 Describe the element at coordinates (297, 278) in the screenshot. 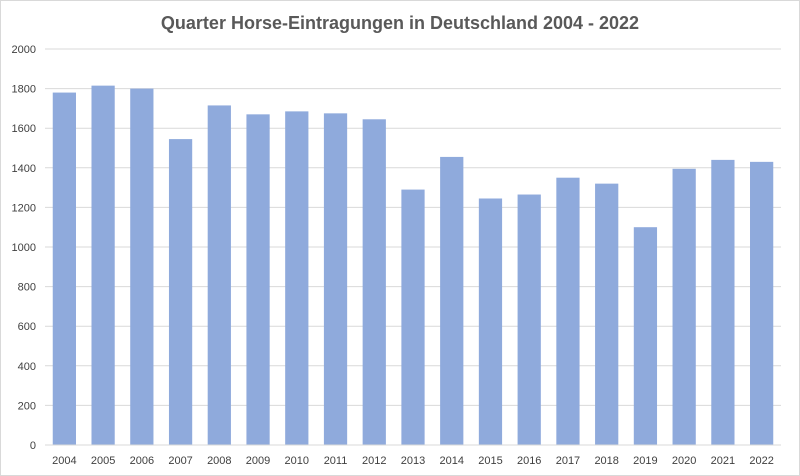

I see `bar-2010` at that location.